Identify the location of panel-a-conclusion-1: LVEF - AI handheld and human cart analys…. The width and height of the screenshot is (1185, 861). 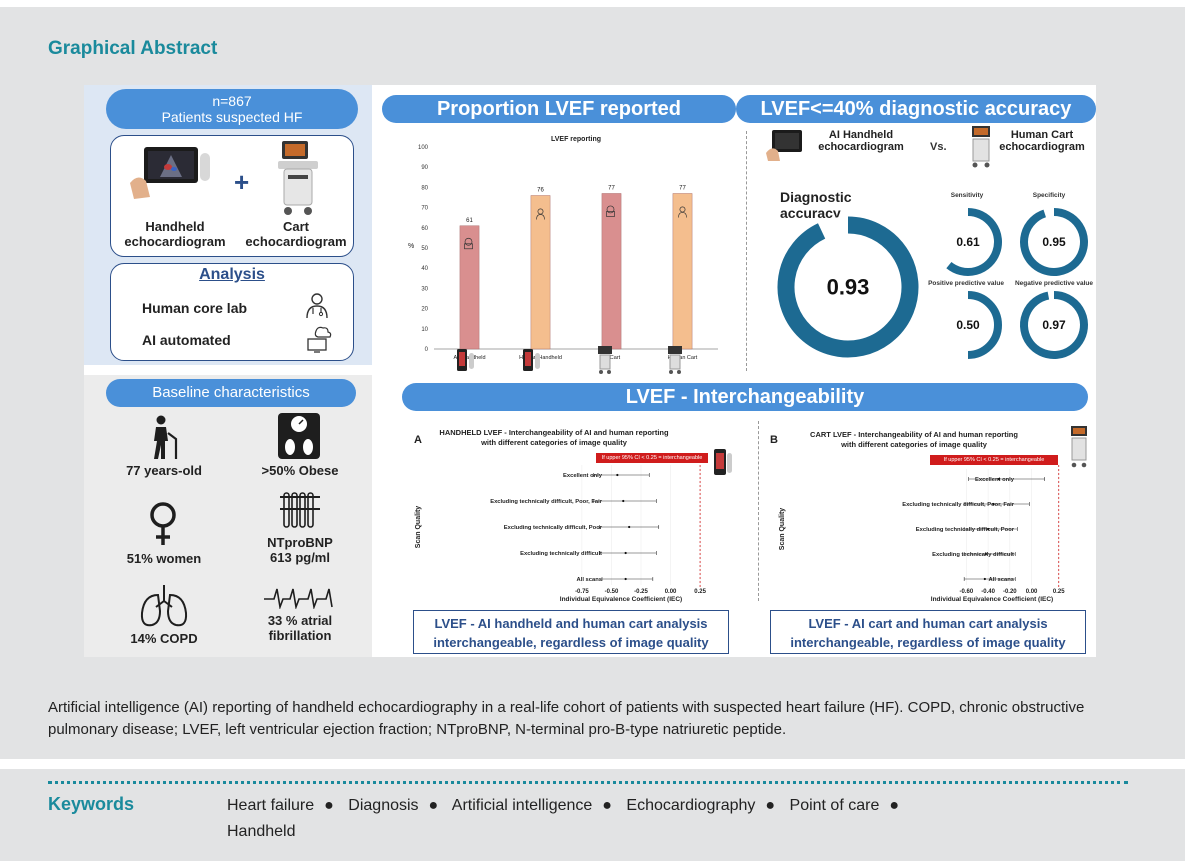
(571, 623).